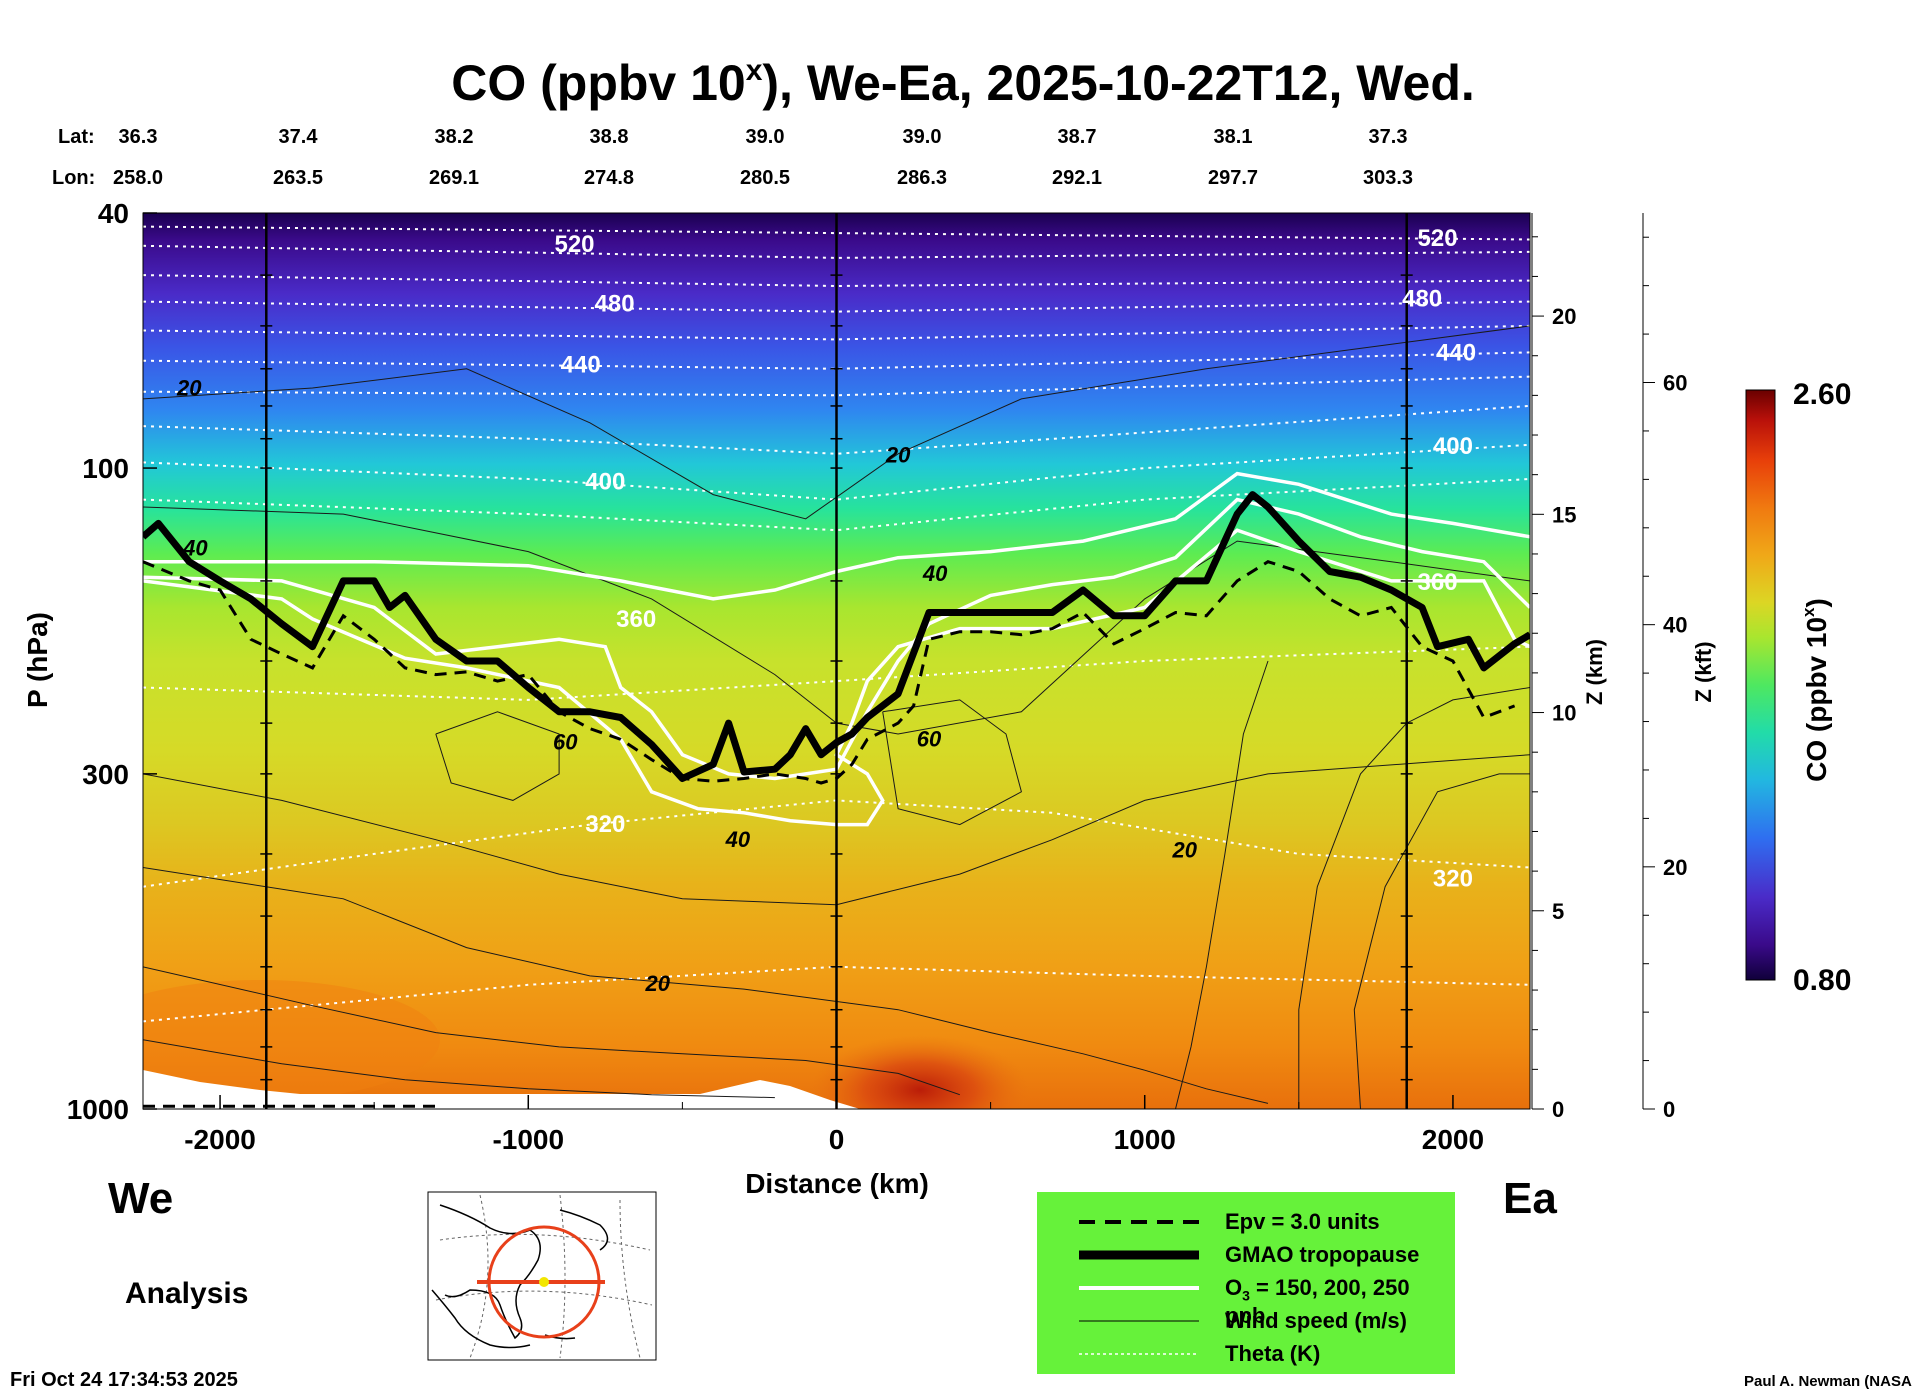  What do you see at coordinates (598, 83) in the screenshot?
I see `chart-title-main: CO (ppbv 10` at bounding box center [598, 83].